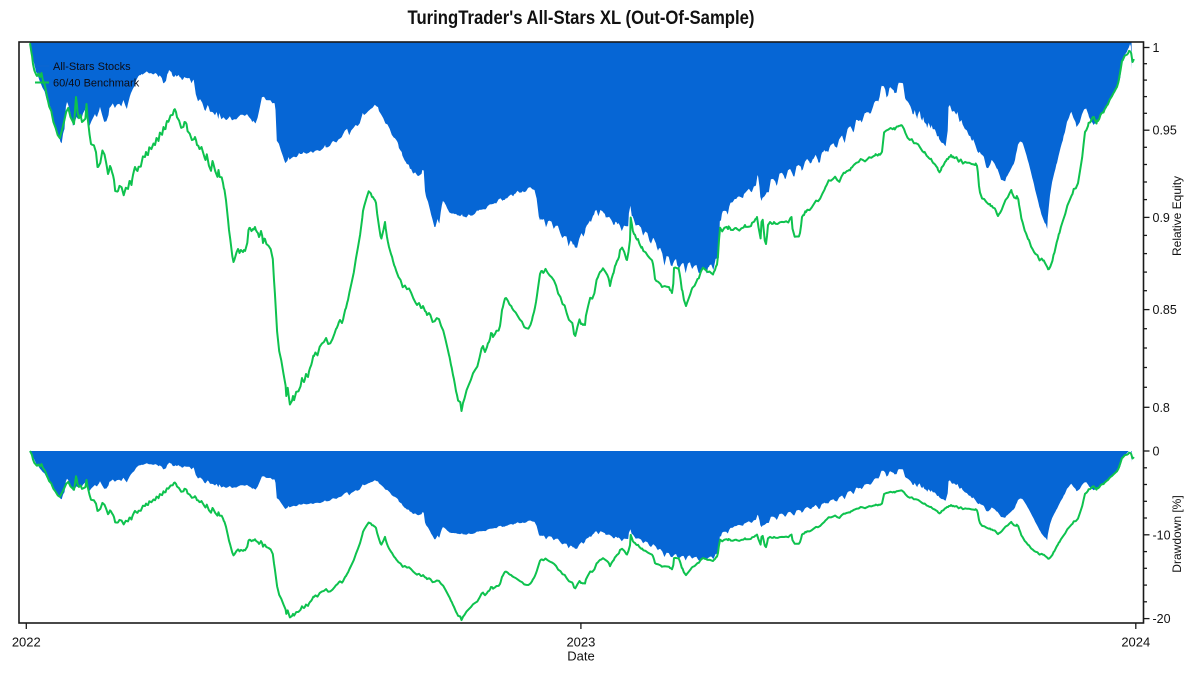 The width and height of the screenshot is (1200, 675). What do you see at coordinates (1162, 619) in the screenshot?
I see `svg-text: -20` at bounding box center [1162, 619].